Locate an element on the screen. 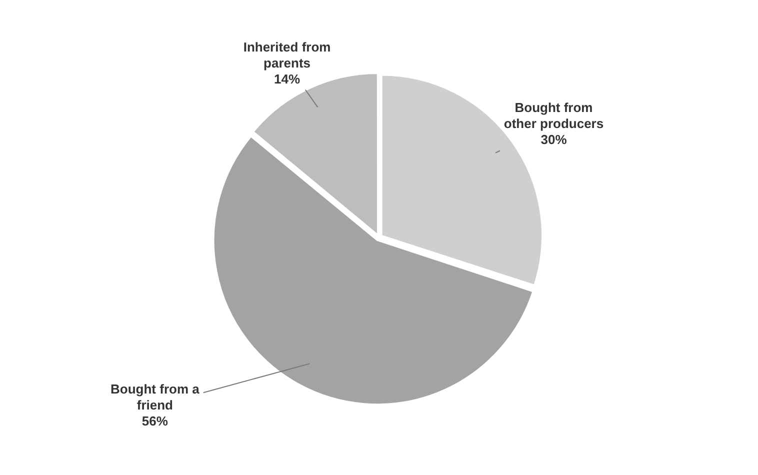 Image resolution: width=758 pixels, height=475 pixels. slice-label: Inherited from parents is located at coordinates (287, 54).